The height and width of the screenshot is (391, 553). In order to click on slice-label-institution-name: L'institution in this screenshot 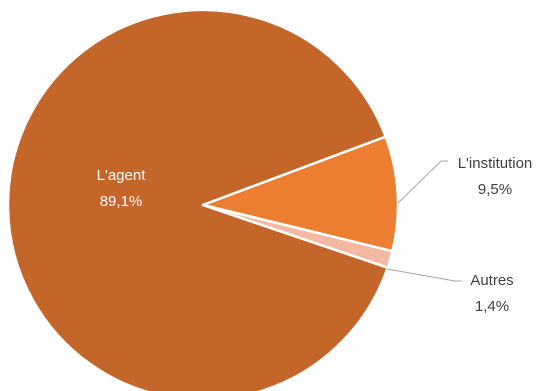, I will do `click(495, 163)`.